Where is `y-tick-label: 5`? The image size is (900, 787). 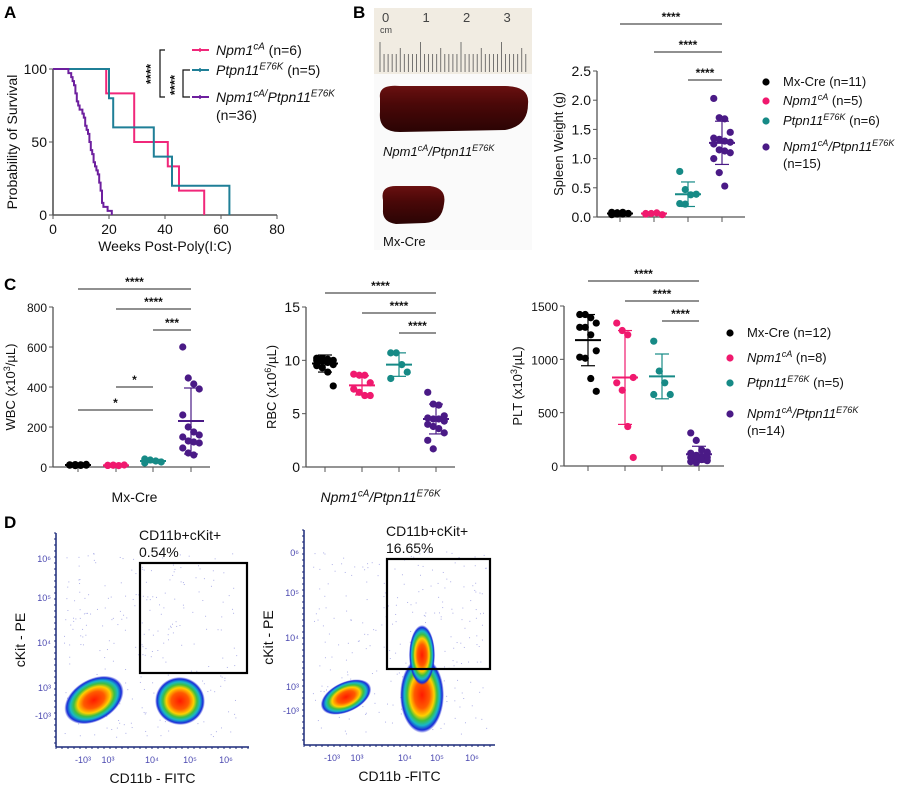 y-tick-label: 5 is located at coordinates (296, 414).